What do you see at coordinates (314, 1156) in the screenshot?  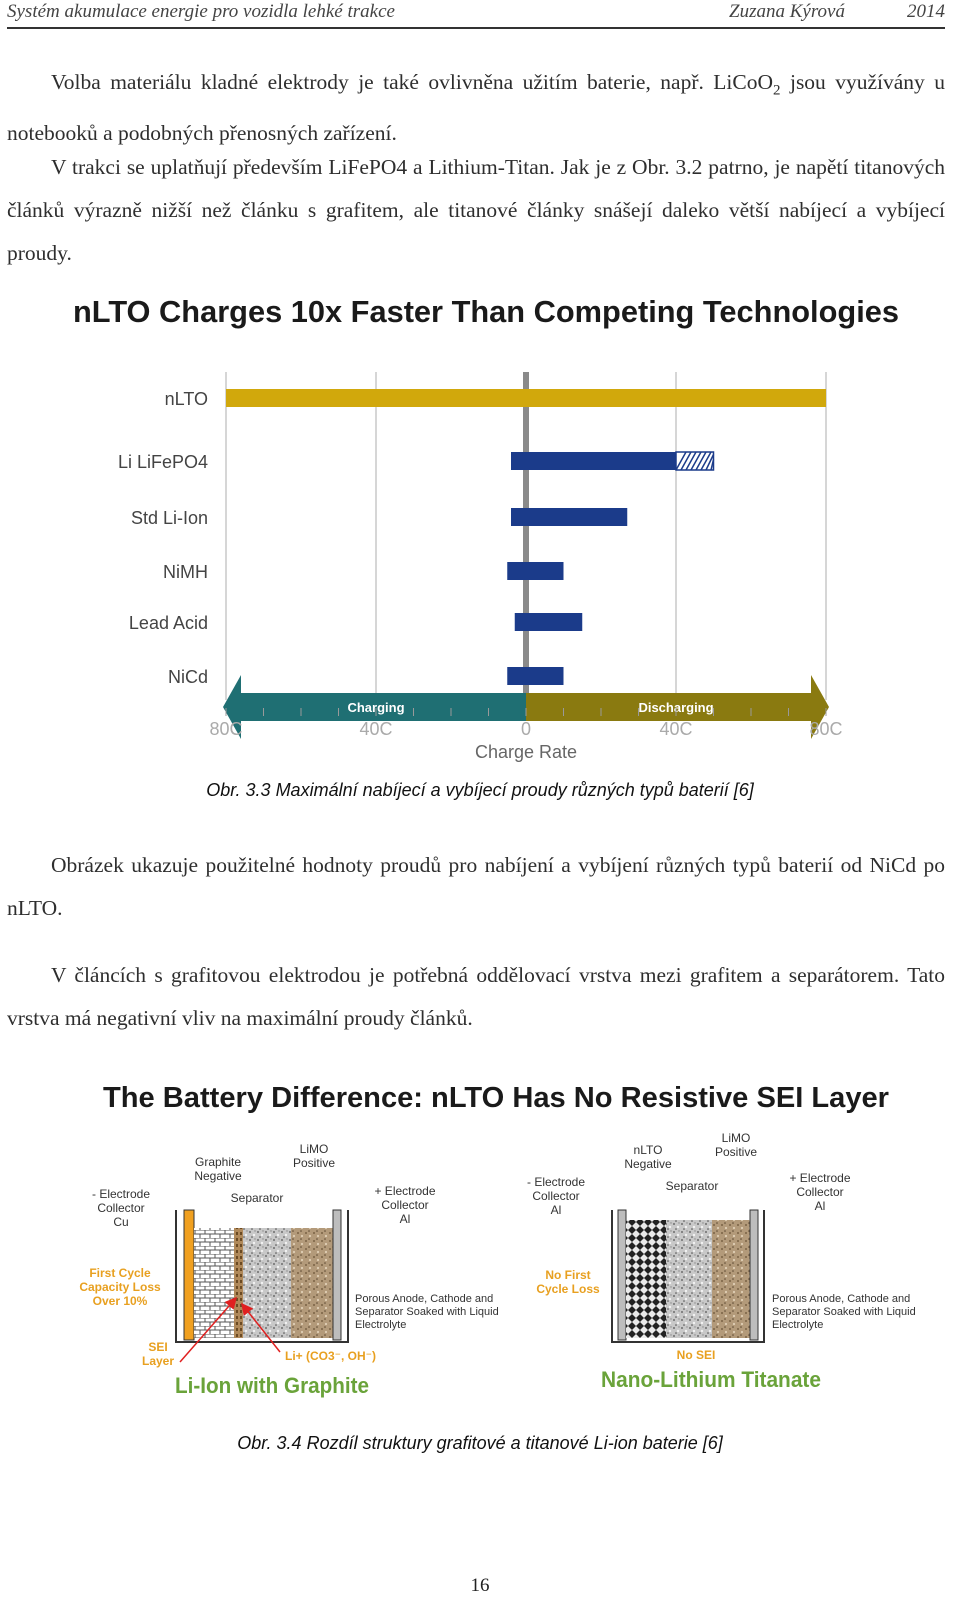 I see `limo-positive-label-left: LiMO Positive` at bounding box center [314, 1156].